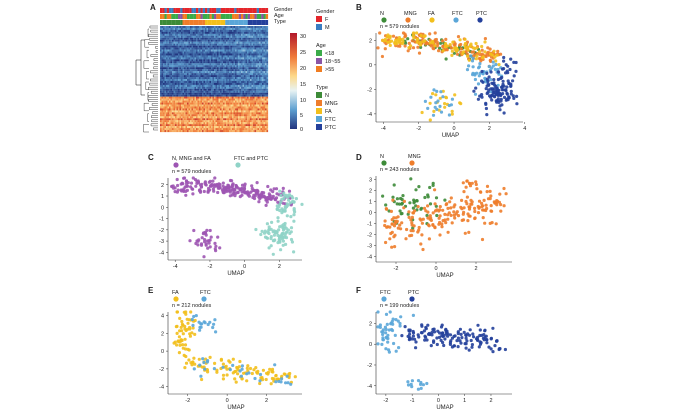  Describe the element at coordinates (210, 267) in the screenshot. I see `x-tick-label: -2` at that location.